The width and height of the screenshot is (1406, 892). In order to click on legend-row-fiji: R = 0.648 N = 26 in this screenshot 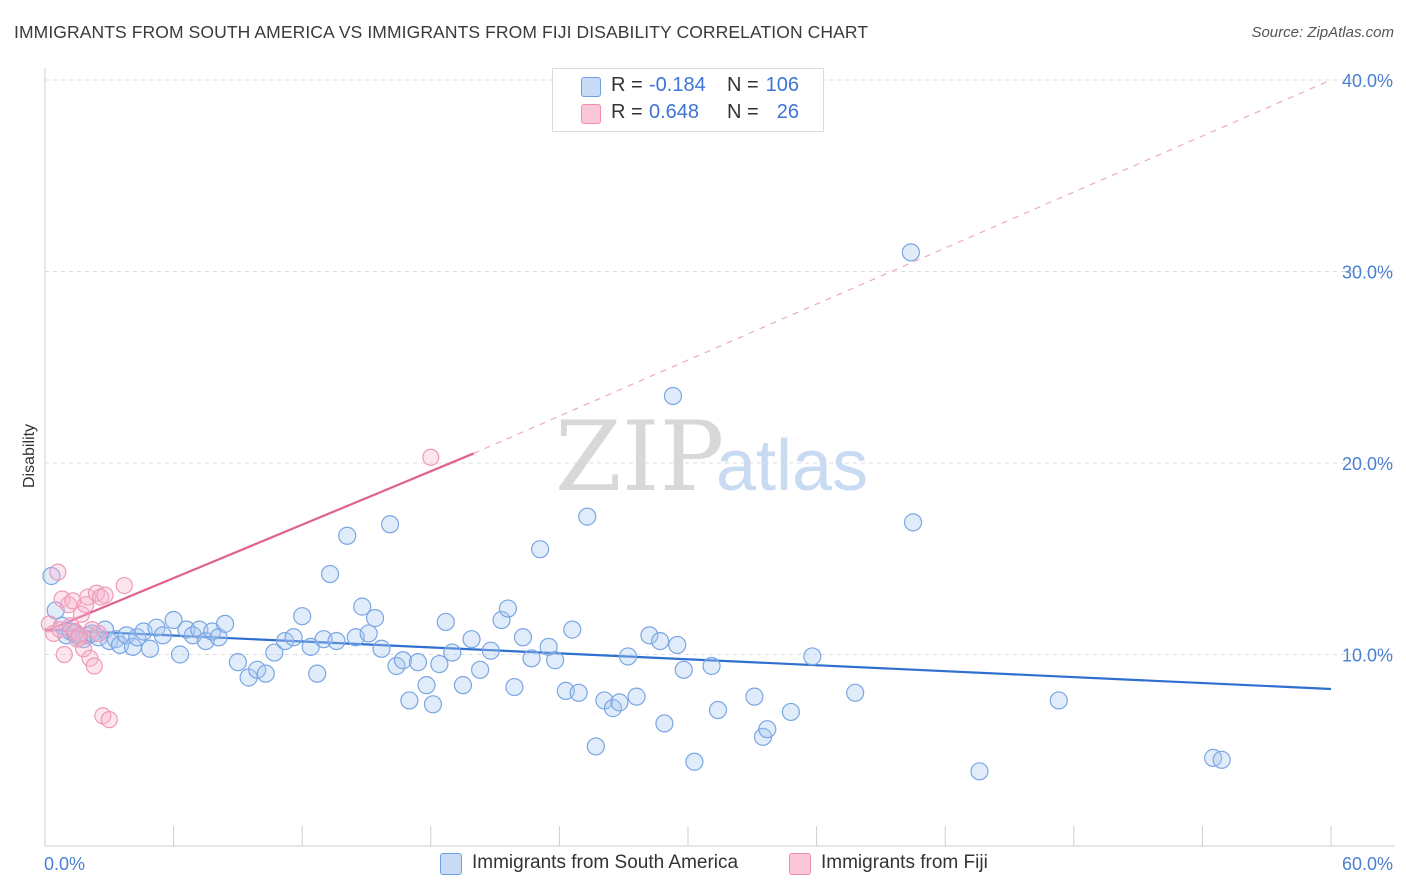, I will do `click(688, 113)`.